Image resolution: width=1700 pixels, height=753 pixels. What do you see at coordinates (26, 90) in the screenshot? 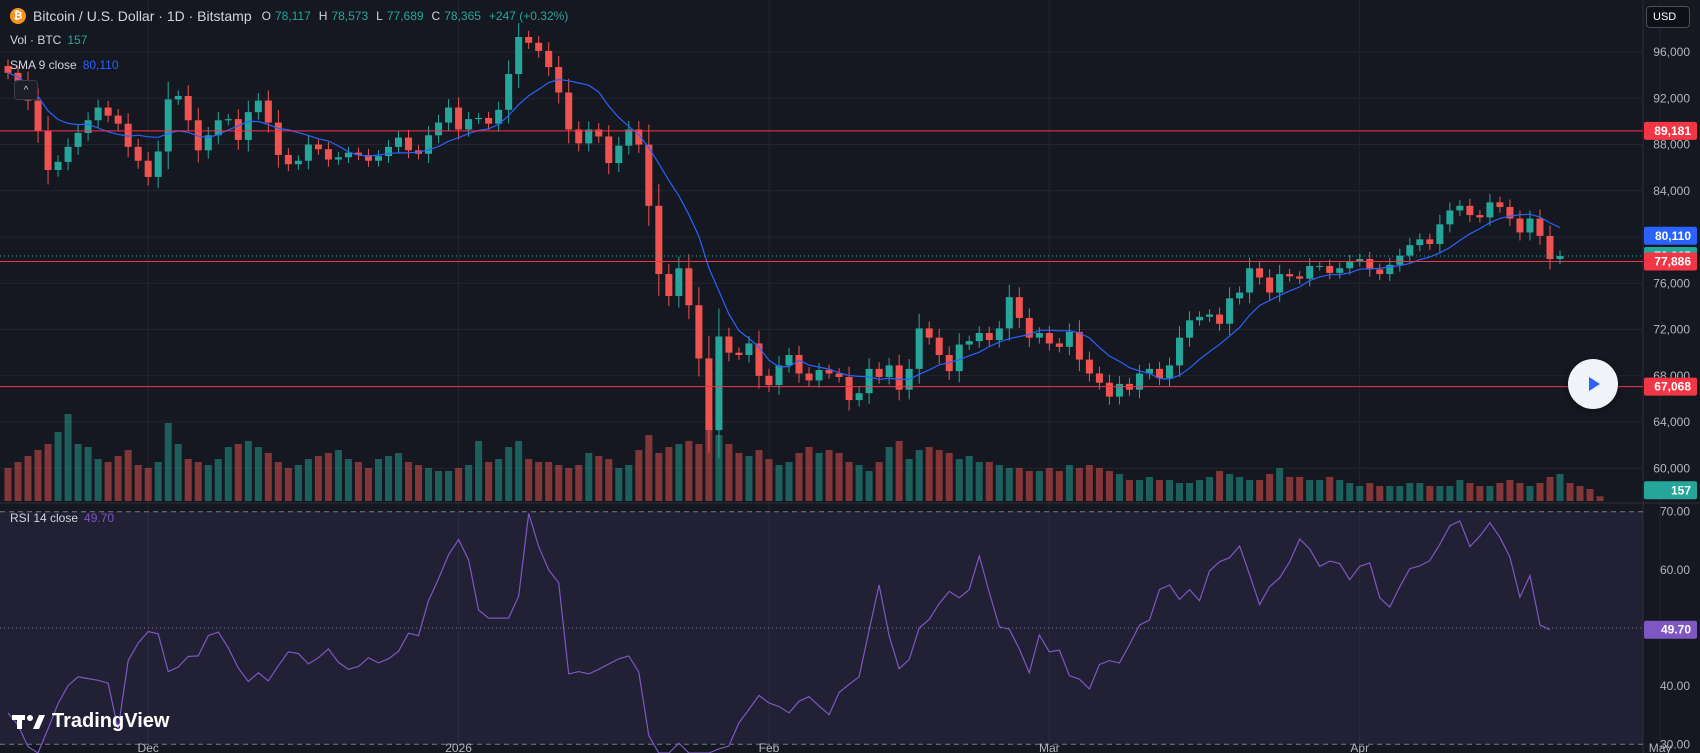
I see `collapse-legend-button: ^` at bounding box center [26, 90].